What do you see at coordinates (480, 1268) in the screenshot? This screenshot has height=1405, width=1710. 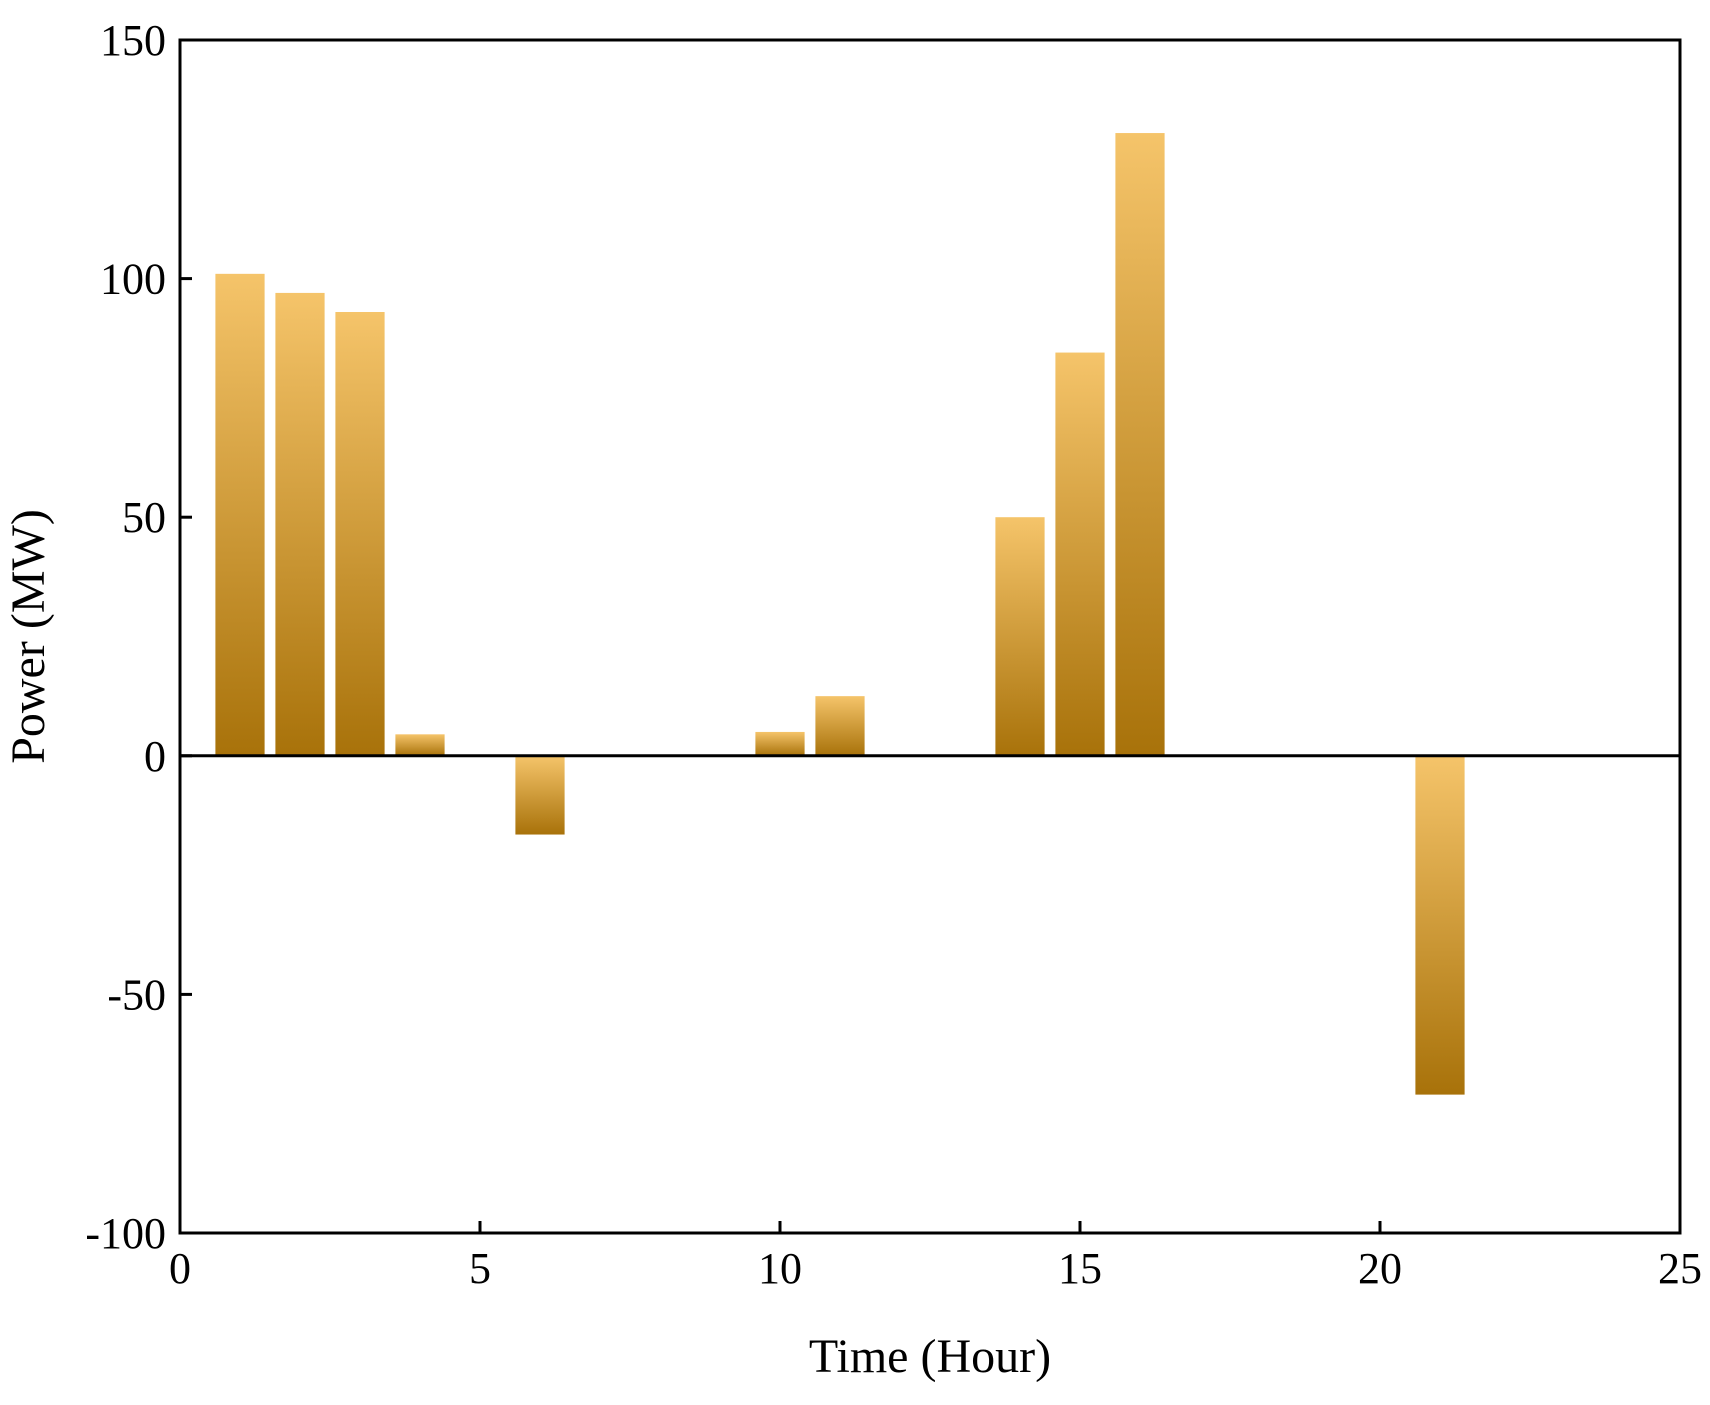 I see `x-tick-label: 5` at bounding box center [480, 1268].